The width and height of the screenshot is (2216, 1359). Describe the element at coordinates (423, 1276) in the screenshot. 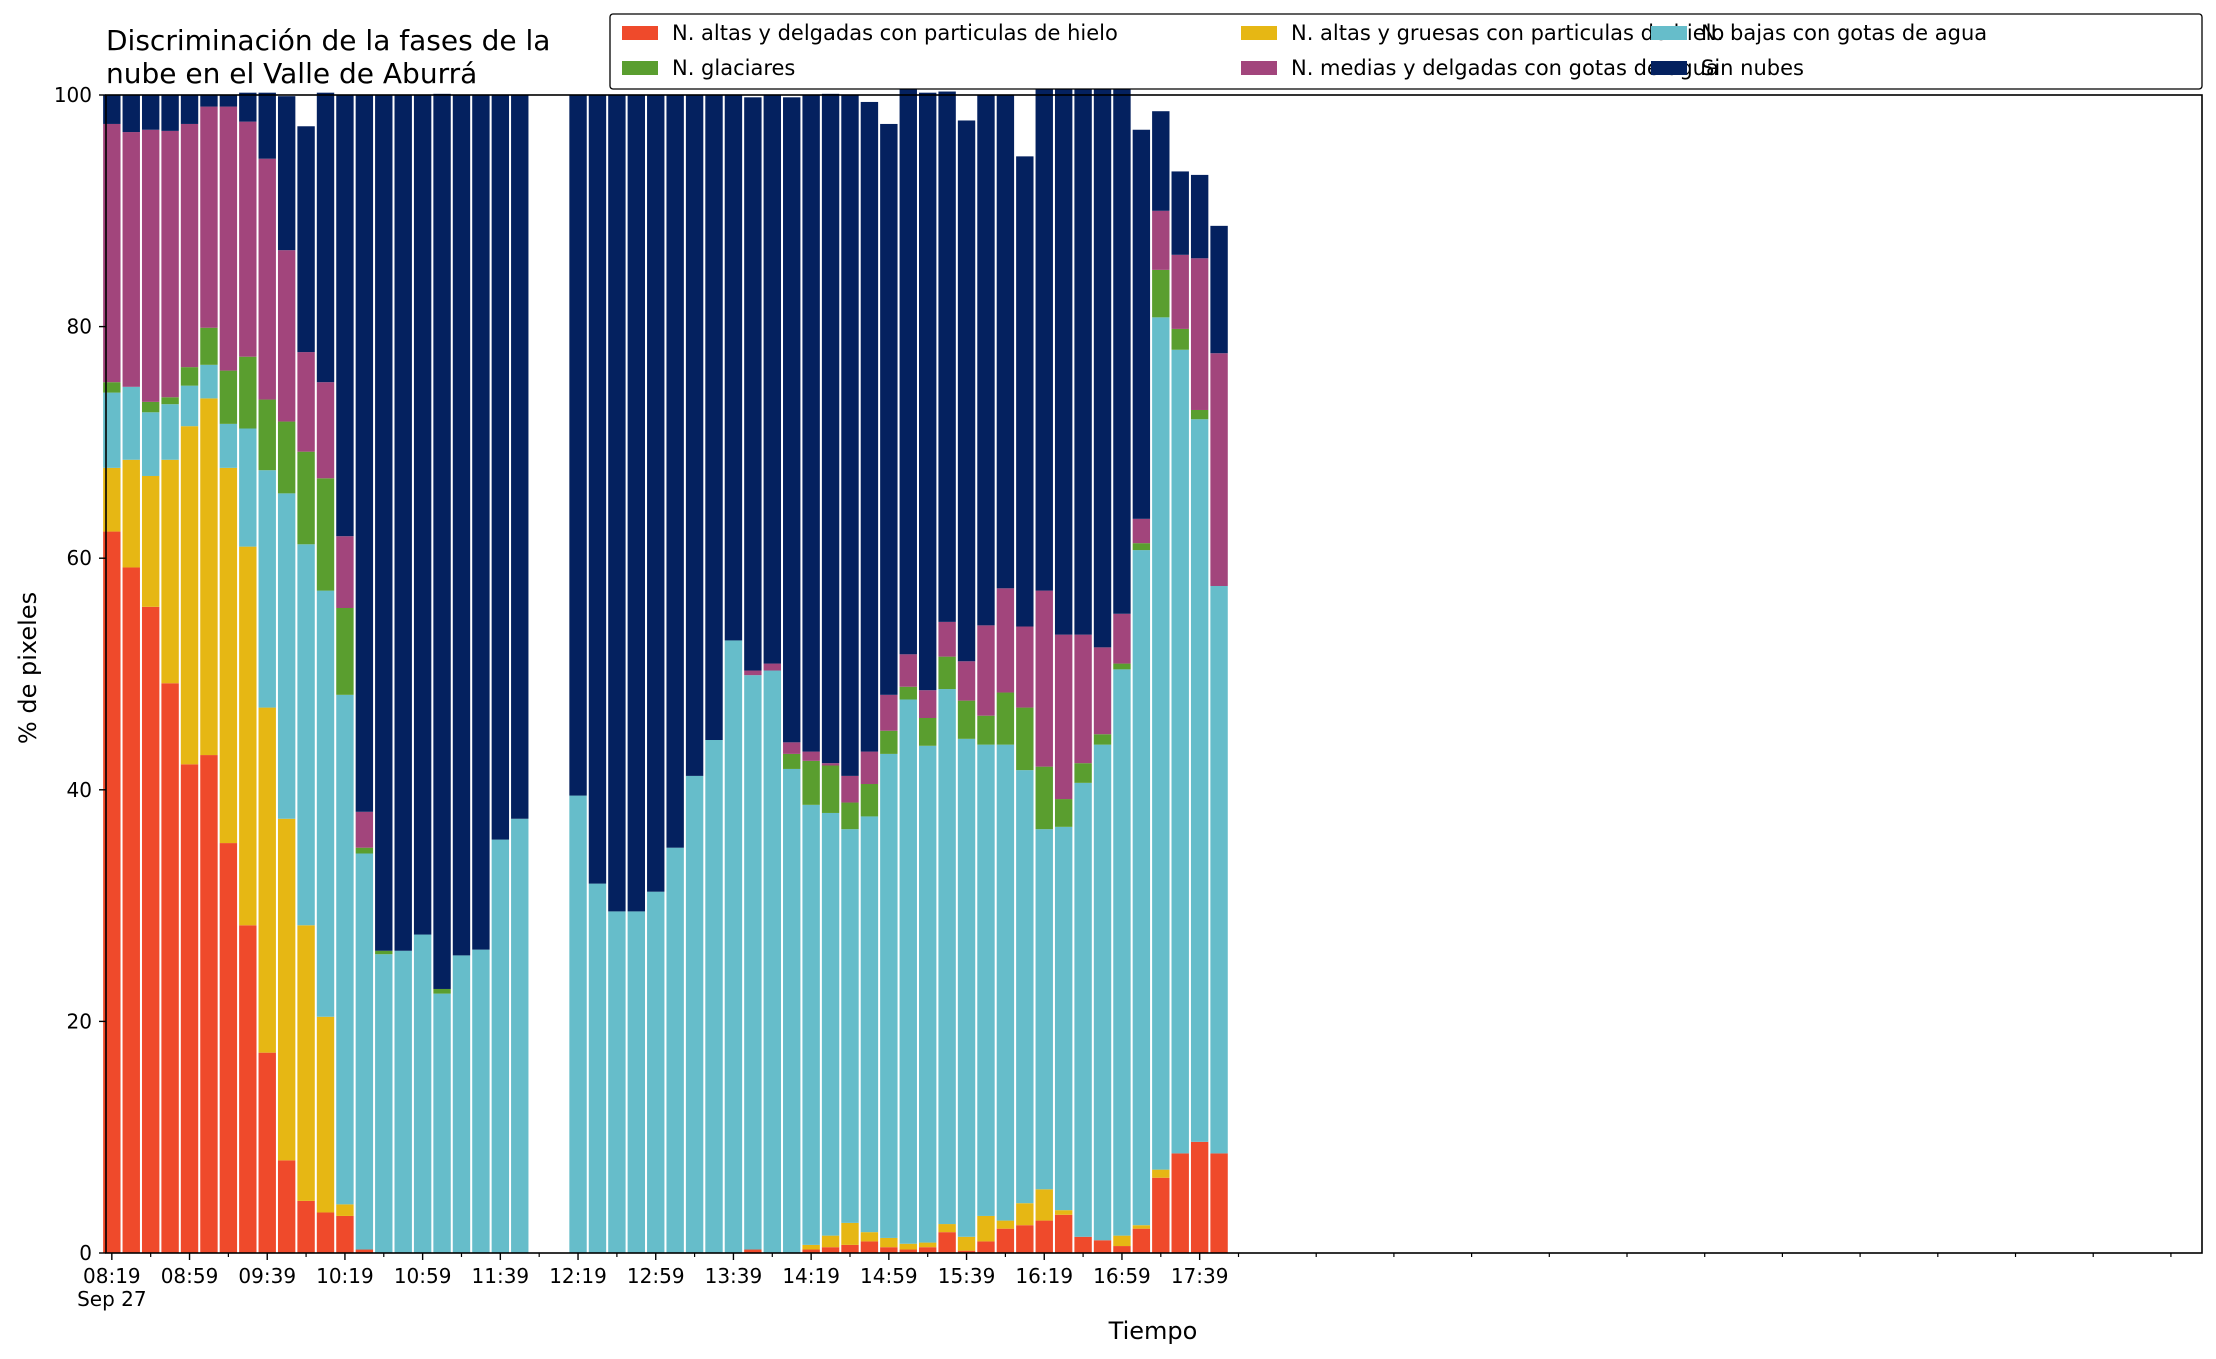

I see `x-tick-label: 10:59` at that location.